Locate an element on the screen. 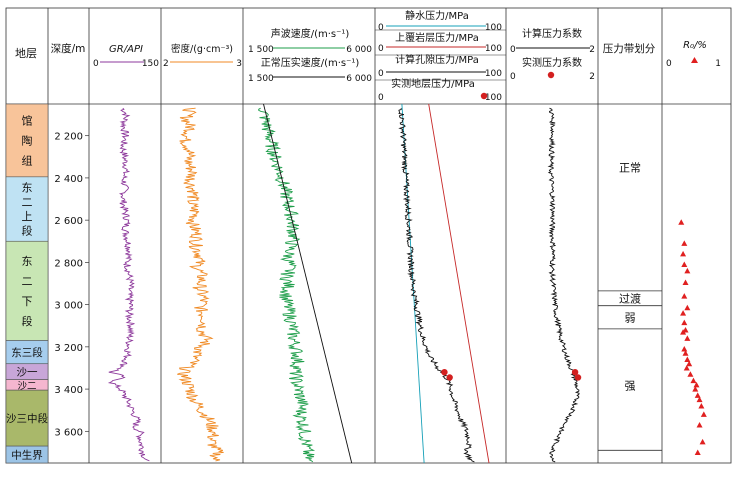 This screenshot has width=737, height=477. depth-label-5: 3 200 is located at coordinates (68, 348).